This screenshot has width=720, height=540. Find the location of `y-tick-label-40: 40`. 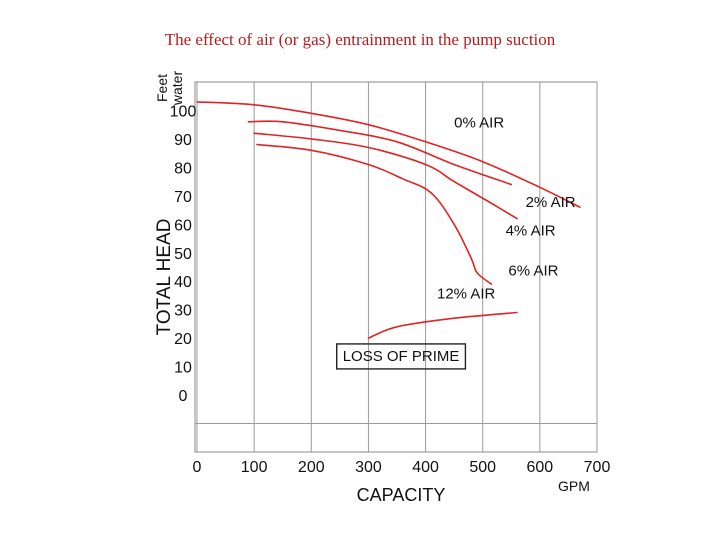

y-tick-label-40: 40 is located at coordinates (183, 282).